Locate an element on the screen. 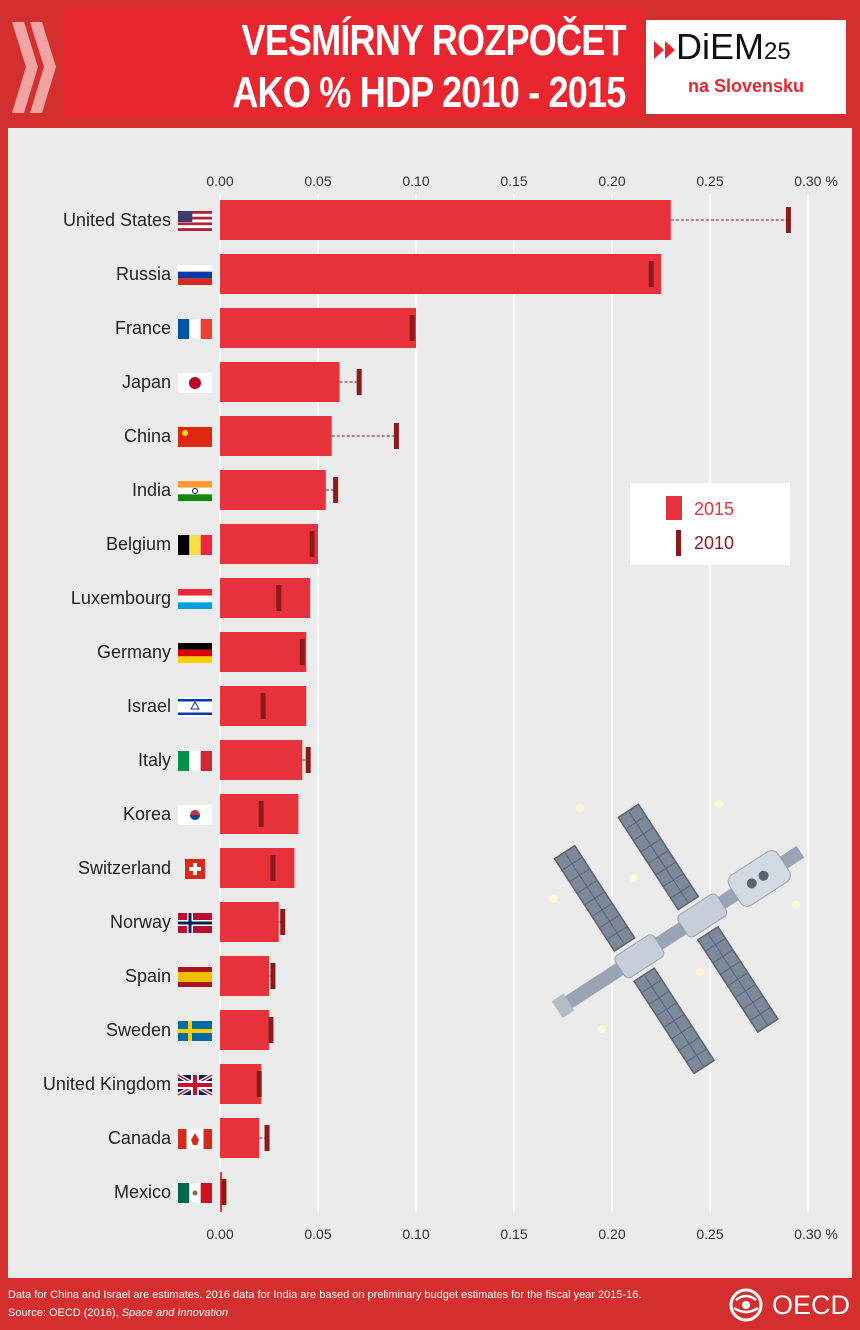 The height and width of the screenshot is (1330, 860). oecd-logo: OECD is located at coordinates (790, 1305).